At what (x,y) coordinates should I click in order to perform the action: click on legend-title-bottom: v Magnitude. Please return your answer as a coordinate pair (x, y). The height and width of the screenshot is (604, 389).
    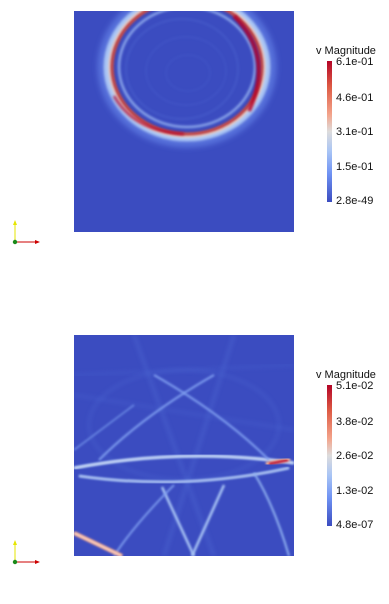
    Looking at the image, I should click on (346, 375).